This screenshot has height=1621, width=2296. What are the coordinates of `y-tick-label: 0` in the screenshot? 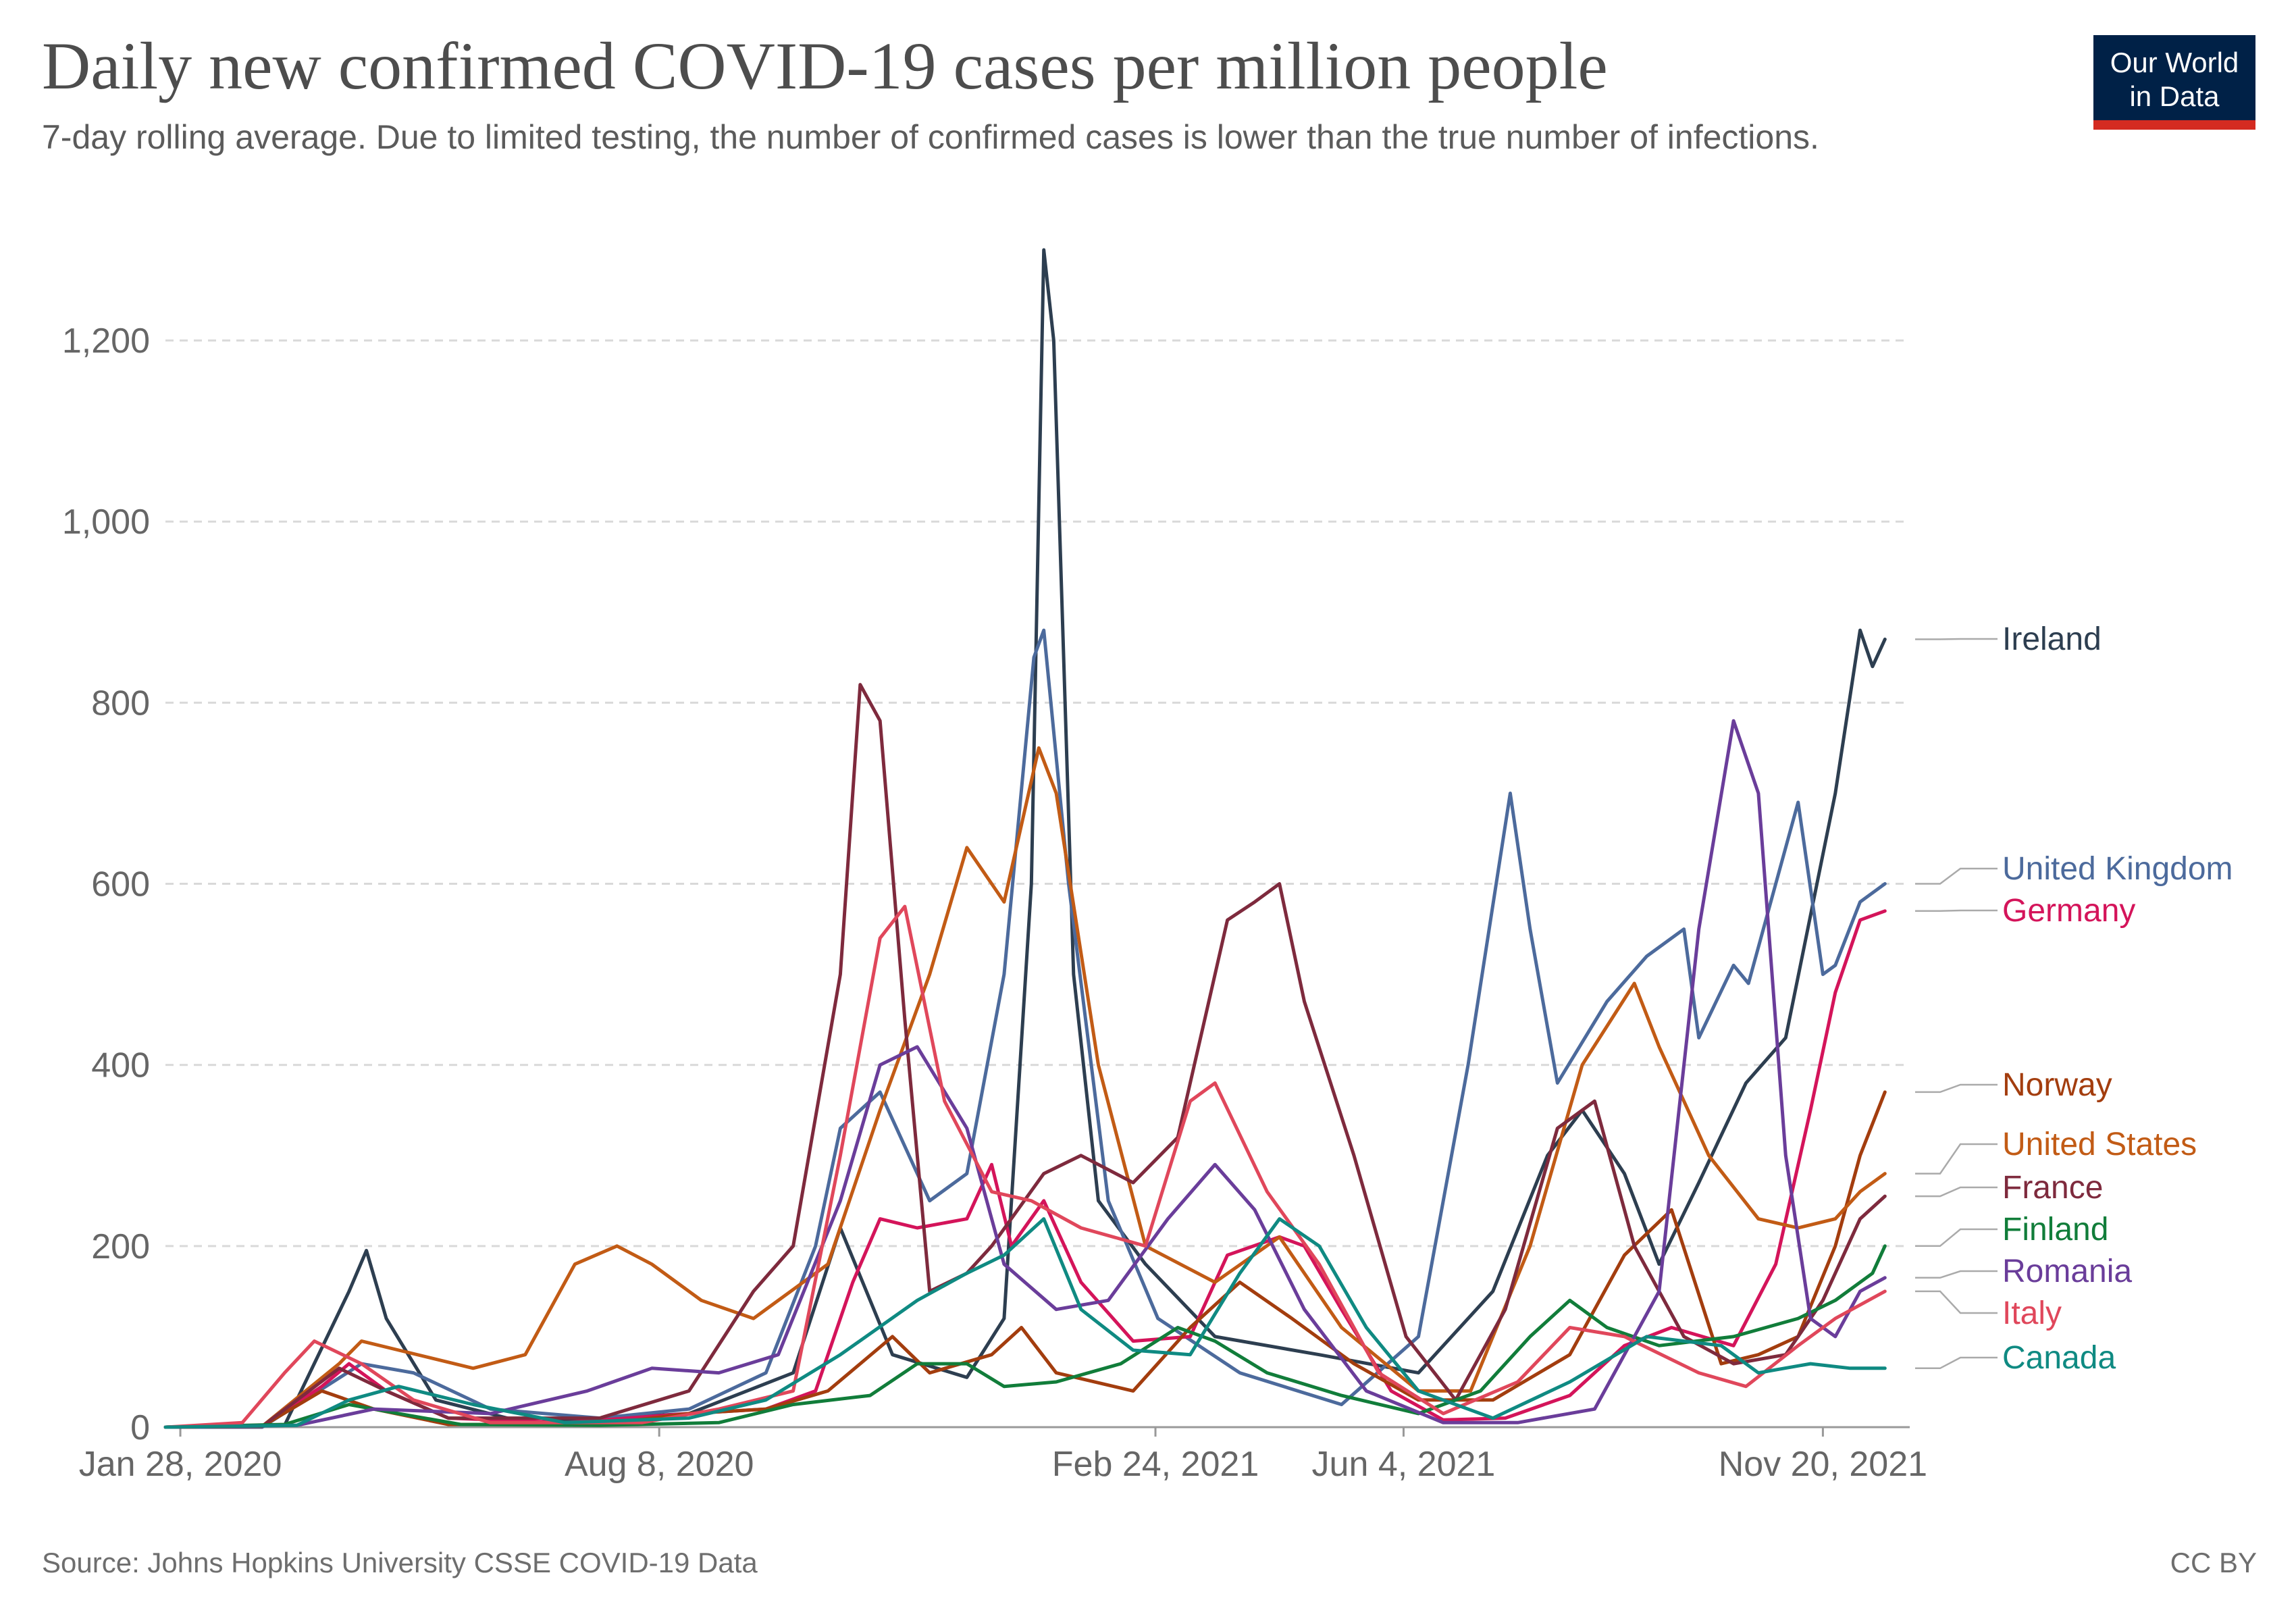 It's located at (140, 1427).